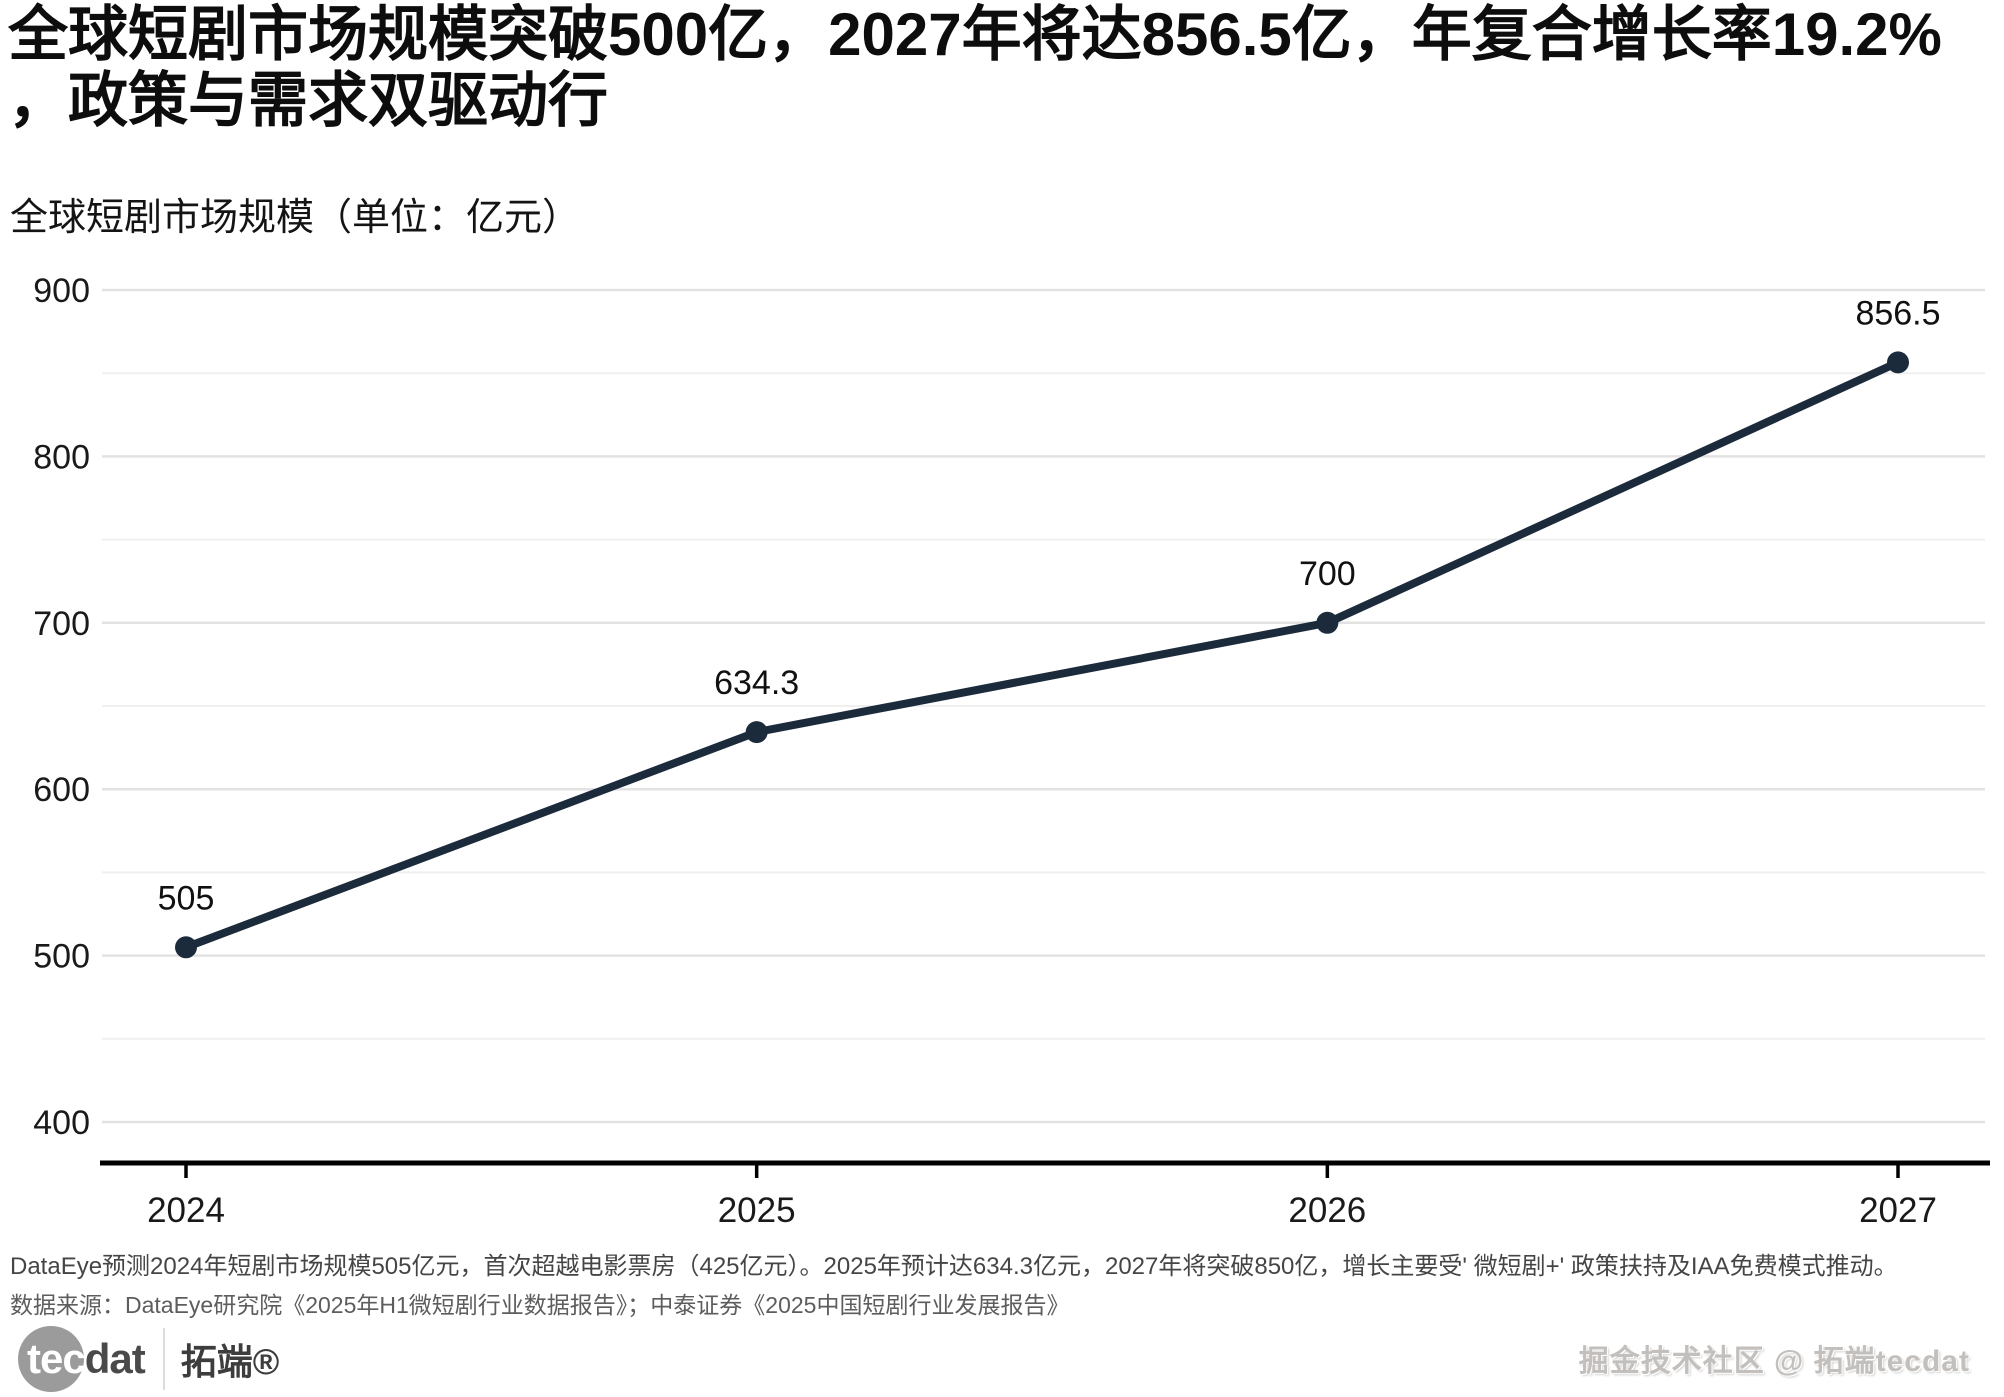 The image size is (2004, 1397). Describe the element at coordinates (61, 624) in the screenshot. I see `y-axis-label-700: 700` at that location.